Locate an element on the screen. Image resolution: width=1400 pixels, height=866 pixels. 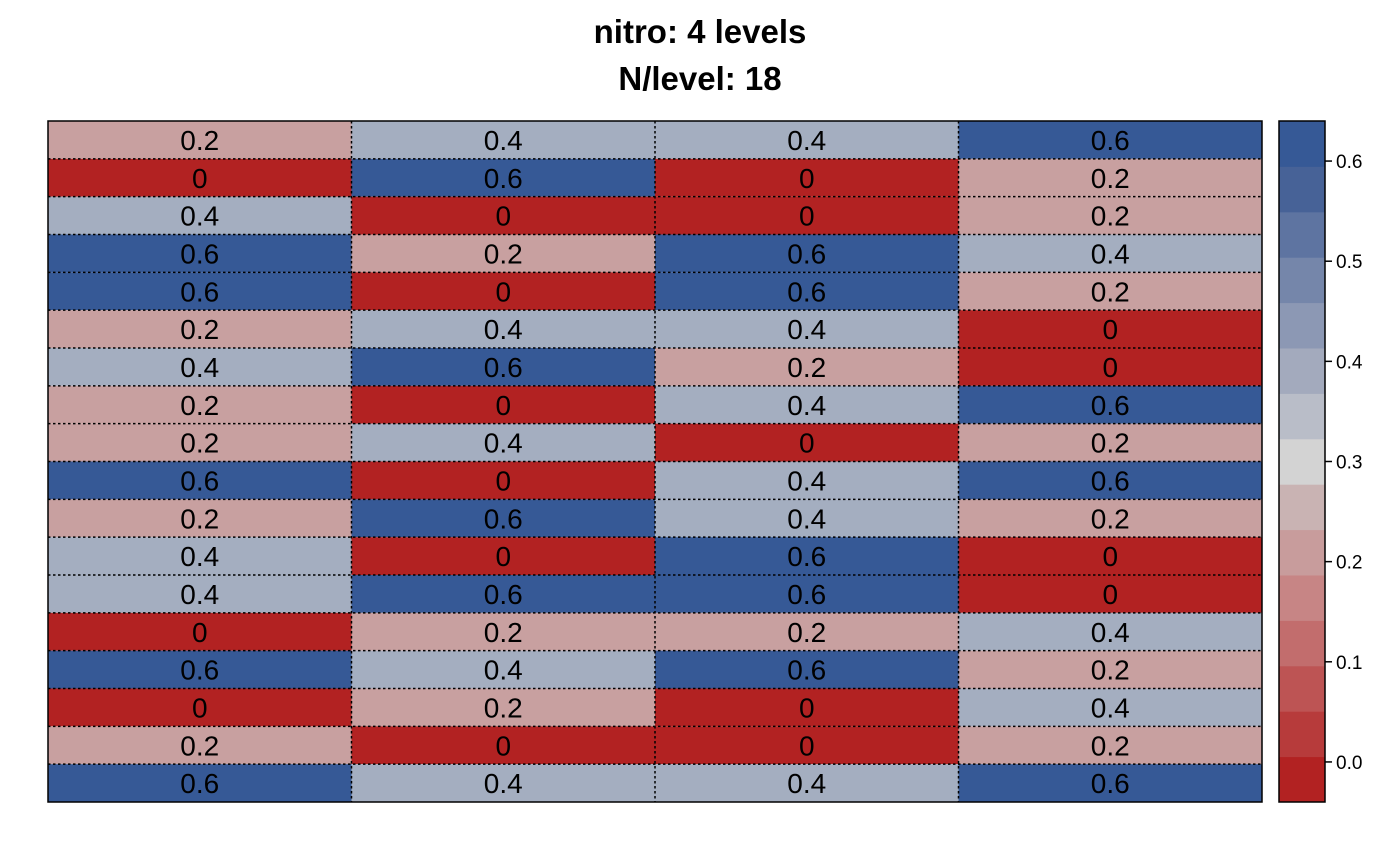
colorbar-tick-label: 0.1 is located at coordinates (1349, 663).